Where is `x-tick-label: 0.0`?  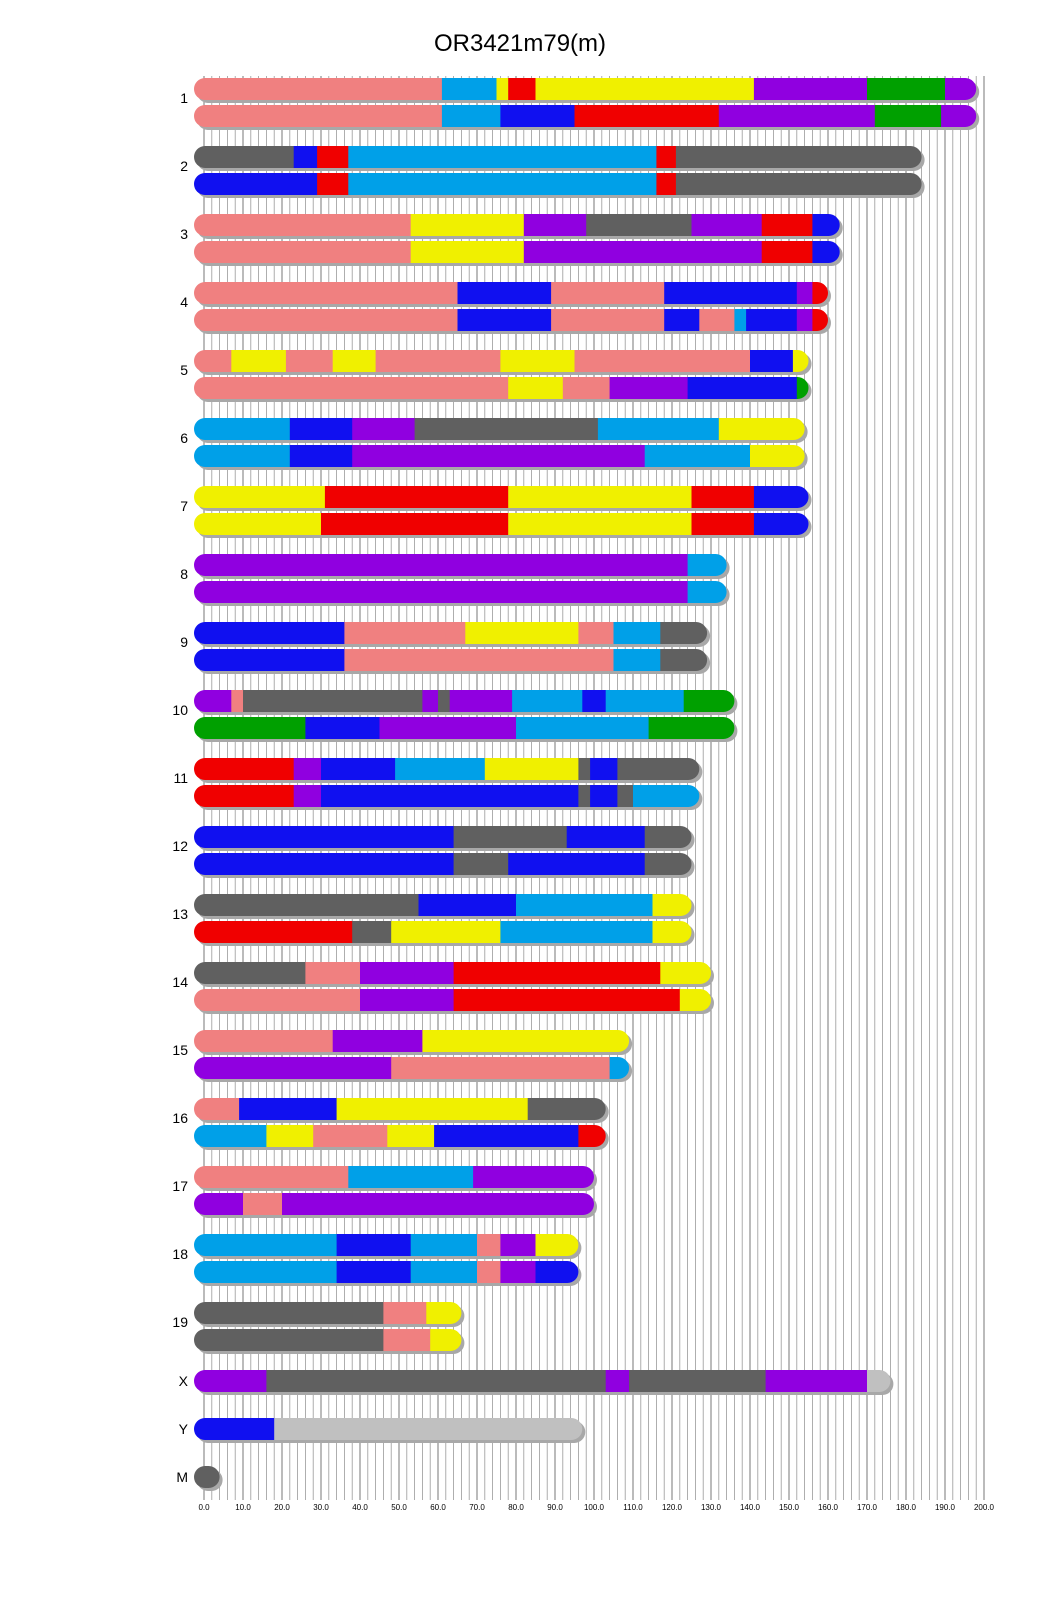 x-tick-label: 0.0 is located at coordinates (204, 1507).